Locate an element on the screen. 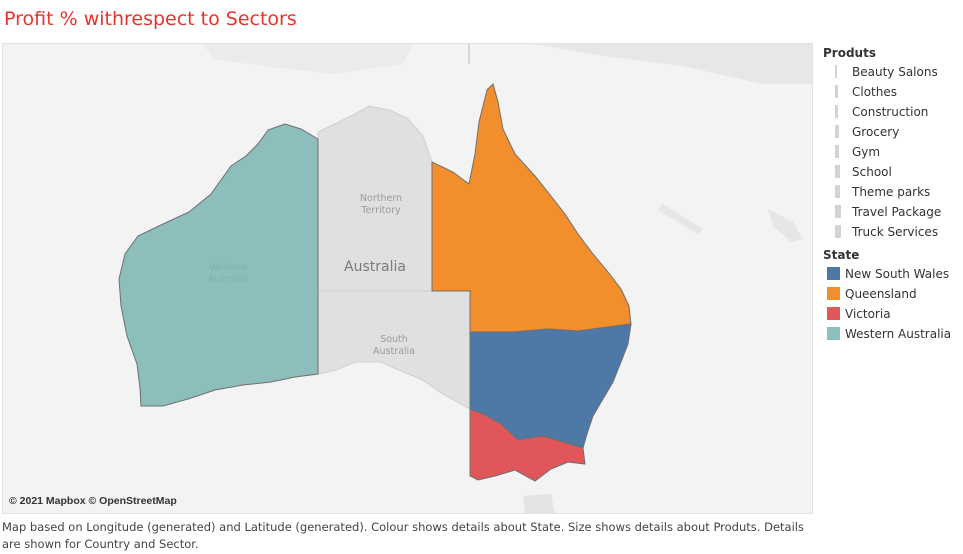  label-south-australia-line2: Australia is located at coordinates (394, 351).